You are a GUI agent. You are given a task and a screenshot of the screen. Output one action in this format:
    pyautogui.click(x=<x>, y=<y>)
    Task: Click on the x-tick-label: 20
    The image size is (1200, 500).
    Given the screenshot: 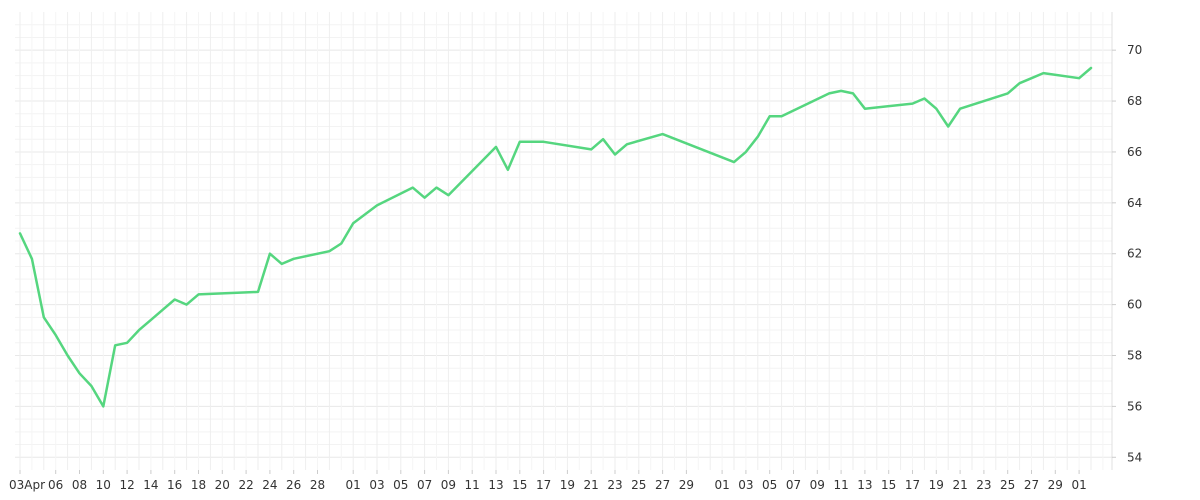 What is the action you would take?
    pyautogui.click(x=222, y=485)
    